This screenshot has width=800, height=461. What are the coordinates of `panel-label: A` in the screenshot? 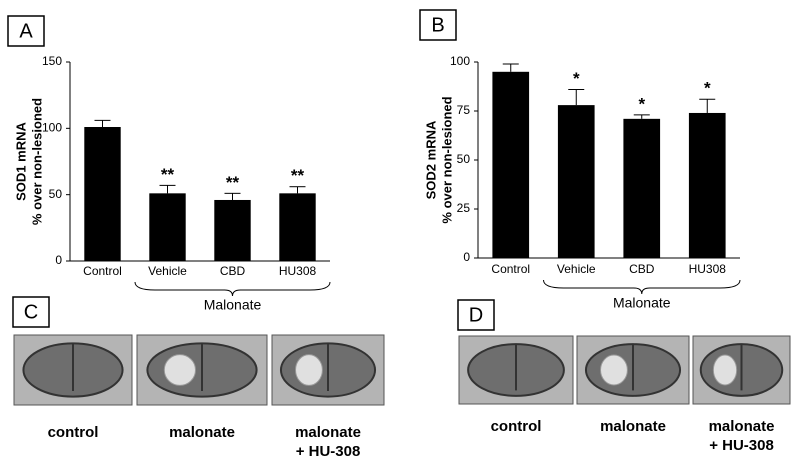 It's located at (26, 31).